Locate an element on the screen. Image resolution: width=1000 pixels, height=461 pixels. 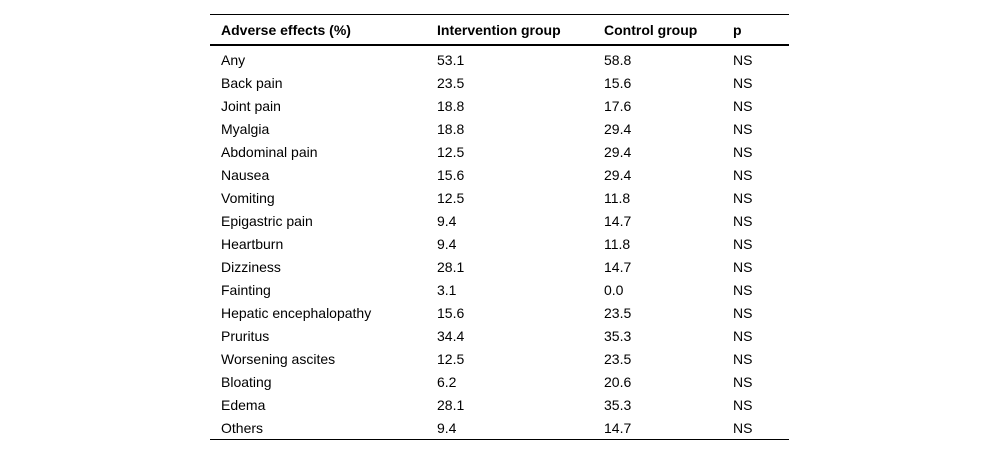
table-cell-control: 15.6 is located at coordinates (618, 82).